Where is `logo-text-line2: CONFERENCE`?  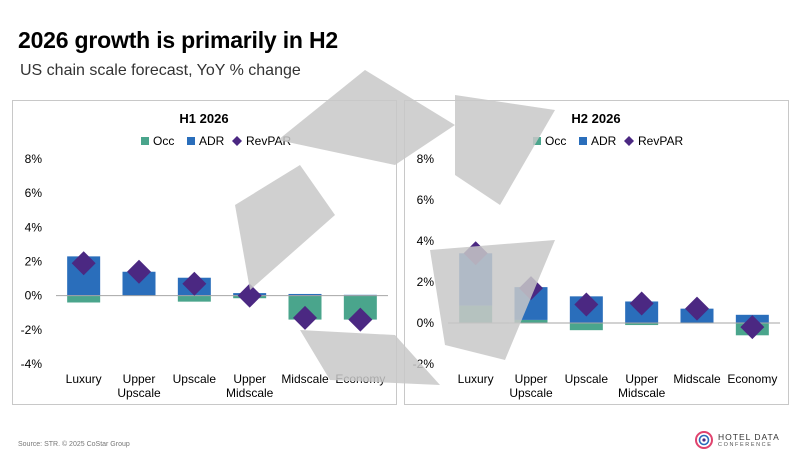 logo-text-line2: CONFERENCE is located at coordinates (745, 445).